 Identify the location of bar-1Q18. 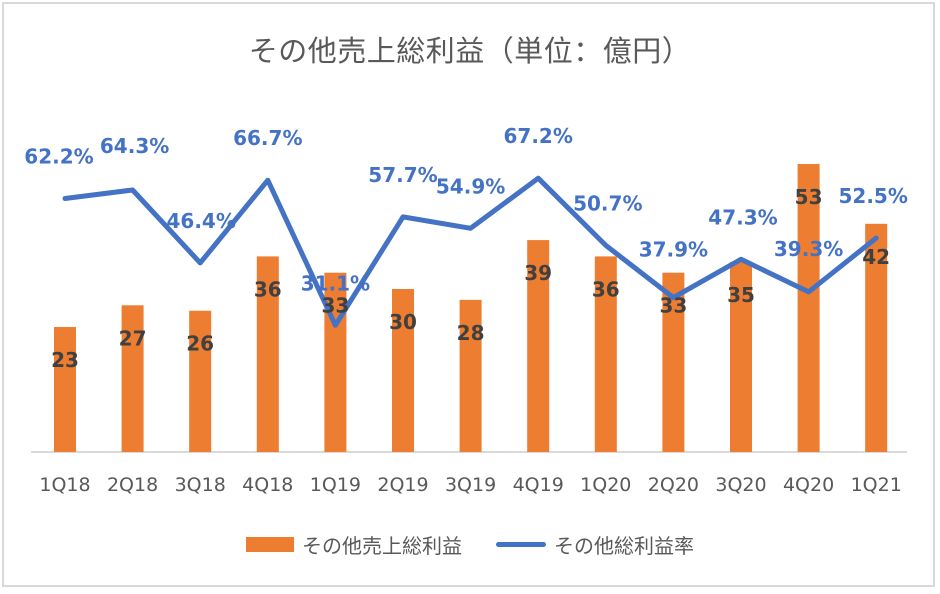
(65, 389).